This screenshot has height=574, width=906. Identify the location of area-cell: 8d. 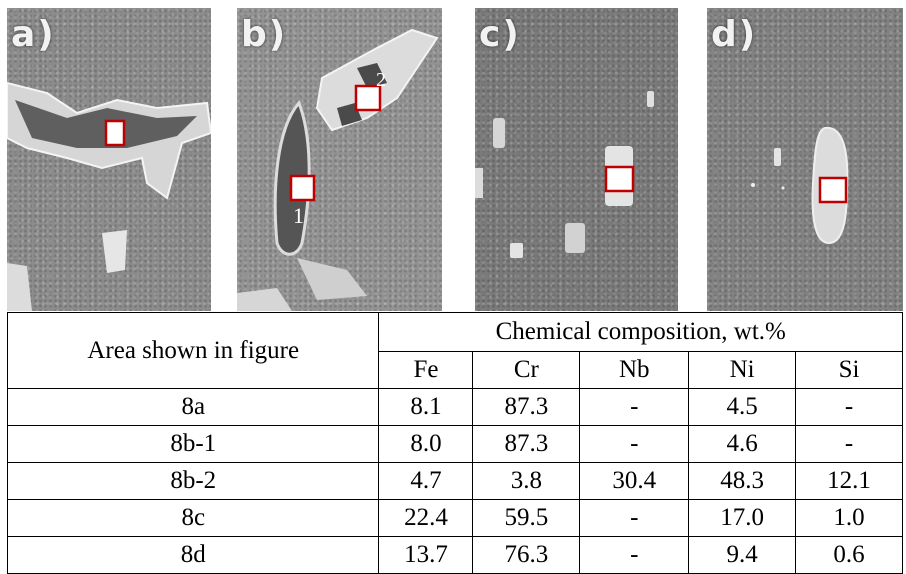
(193, 555).